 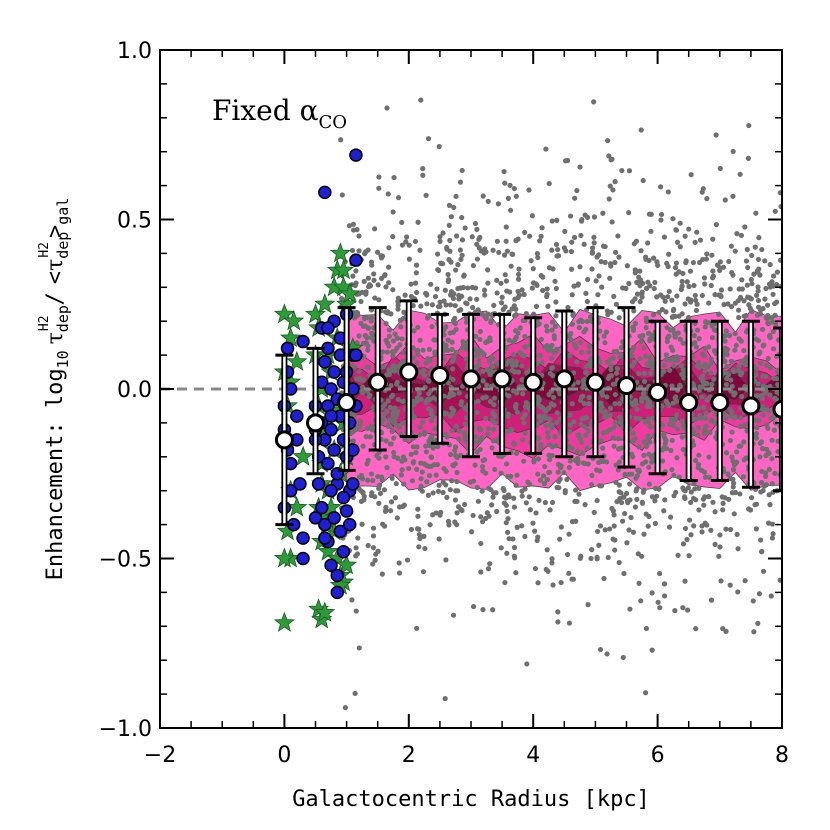 What do you see at coordinates (533, 755) in the screenshot?
I see `x-tick-label: 4` at bounding box center [533, 755].